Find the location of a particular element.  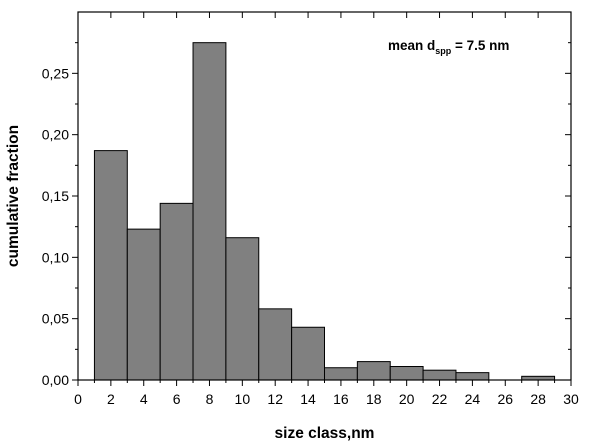

annotation-suffix: = 7.5 nm is located at coordinates (480, 45).